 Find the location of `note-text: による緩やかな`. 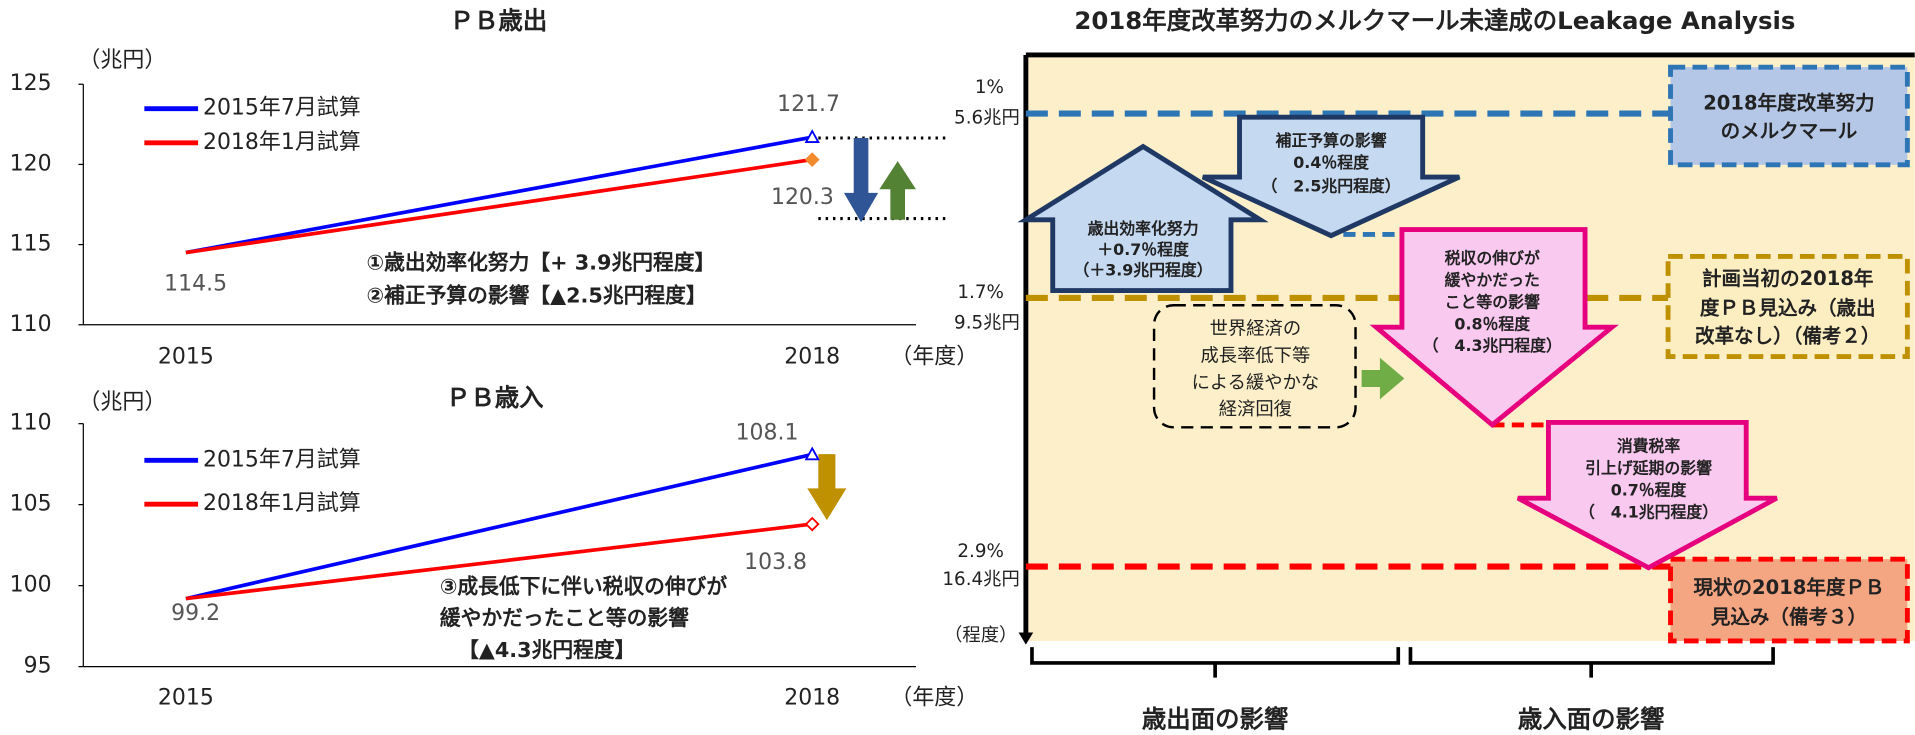

note-text: による緩やかな is located at coordinates (1256, 382).